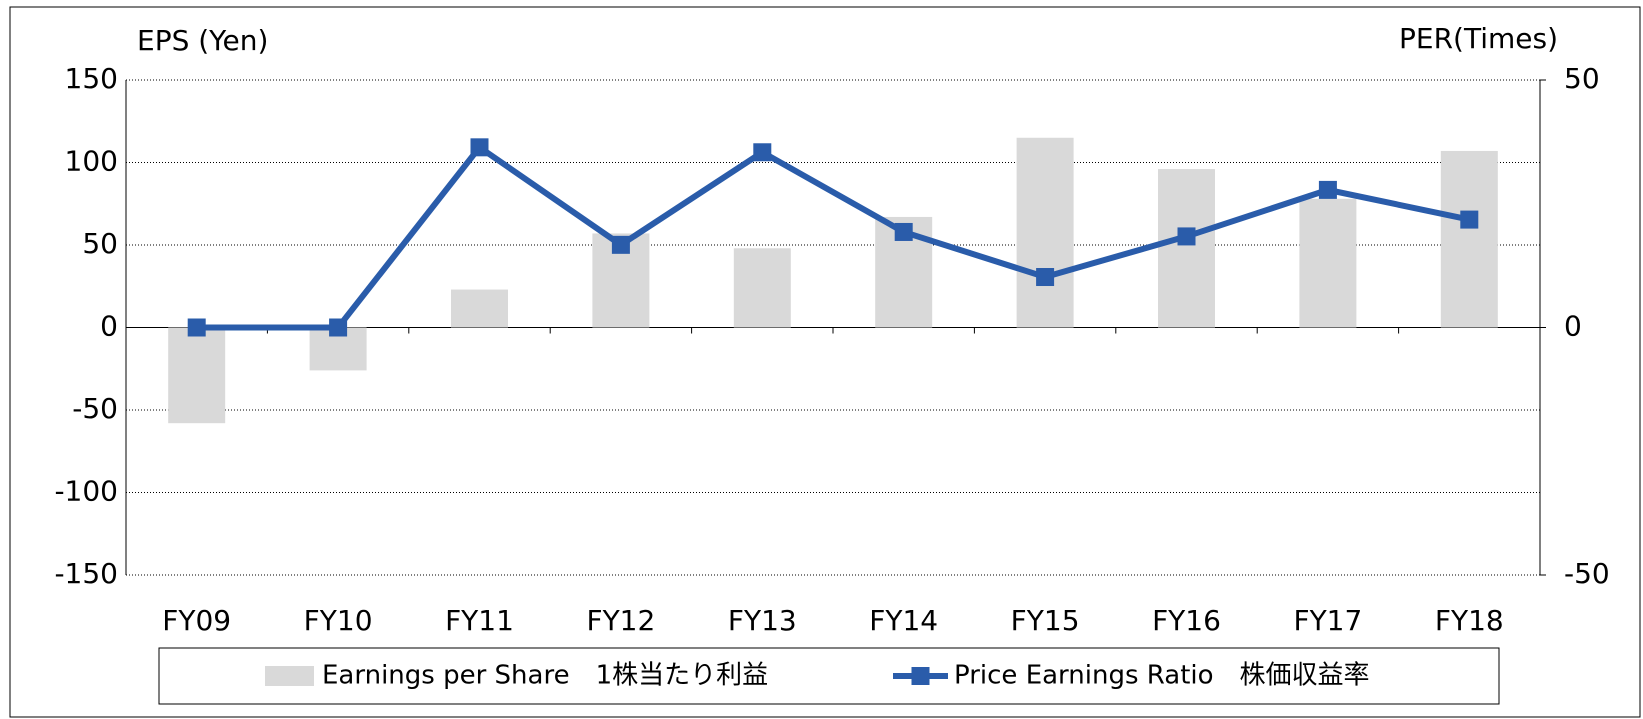 This screenshot has height=719, width=1643. I want to click on y-tick-label: 50, so click(100, 243).